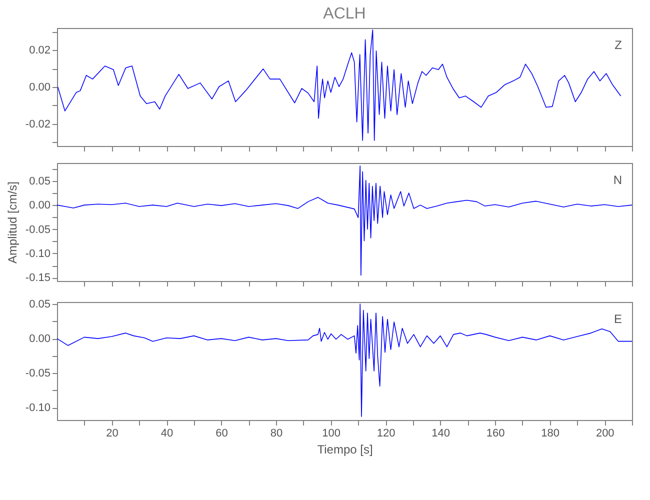 Image resolution: width=650 pixels, height=500 pixels. What do you see at coordinates (618, 319) in the screenshot?
I see `annotation: E` at bounding box center [618, 319].